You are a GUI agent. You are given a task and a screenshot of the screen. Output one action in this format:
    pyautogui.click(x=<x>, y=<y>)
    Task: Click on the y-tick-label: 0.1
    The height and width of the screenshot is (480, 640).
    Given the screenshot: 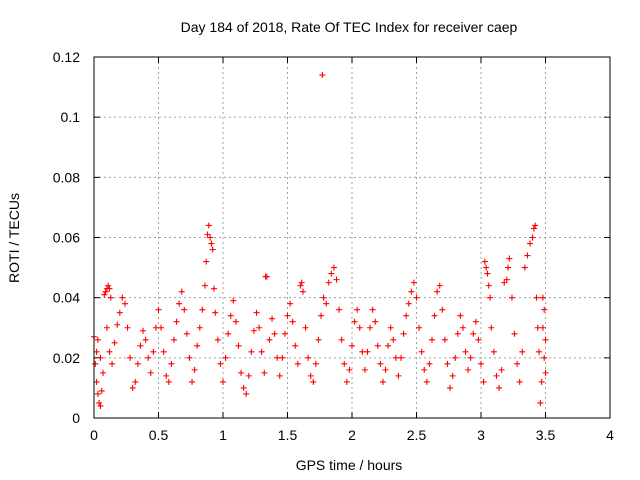 What is the action you would take?
    pyautogui.click(x=71, y=117)
    